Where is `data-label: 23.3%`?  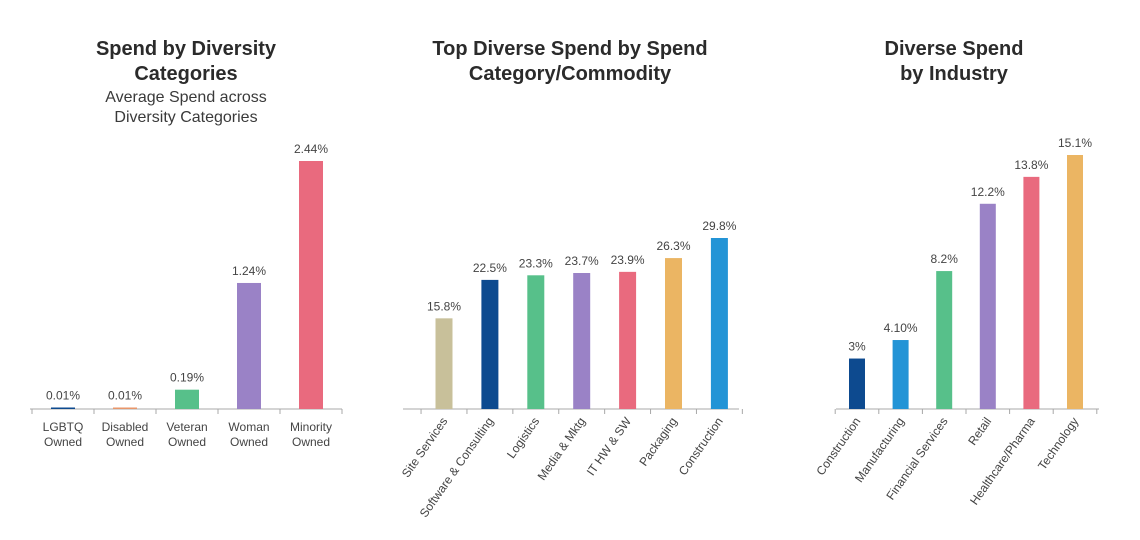
data-label: 23.3% is located at coordinates (536, 263).